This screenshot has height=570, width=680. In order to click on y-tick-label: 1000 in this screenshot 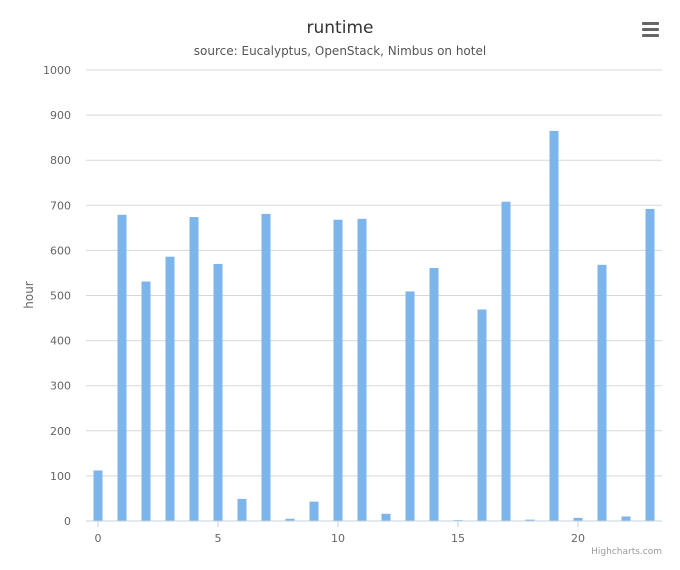, I will do `click(57, 70)`.